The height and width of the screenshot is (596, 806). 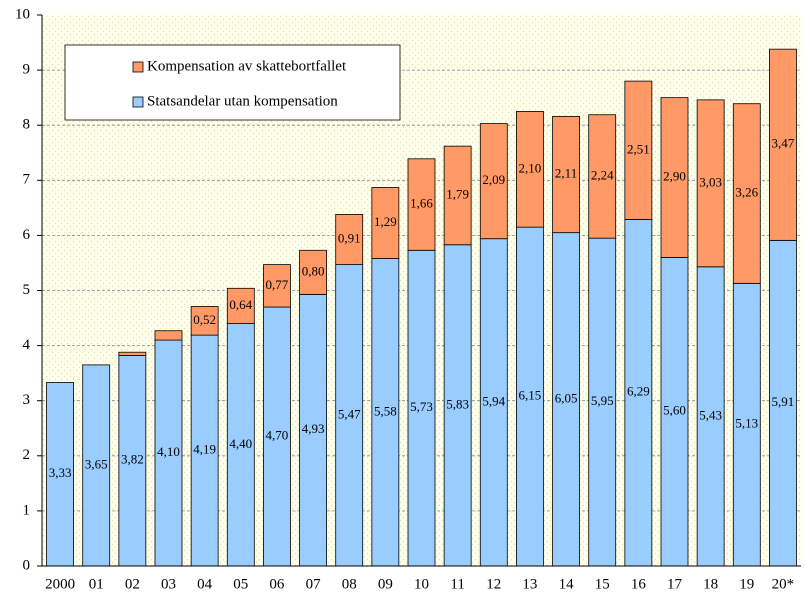 I want to click on y-tick-label: 5, so click(x=27, y=290).